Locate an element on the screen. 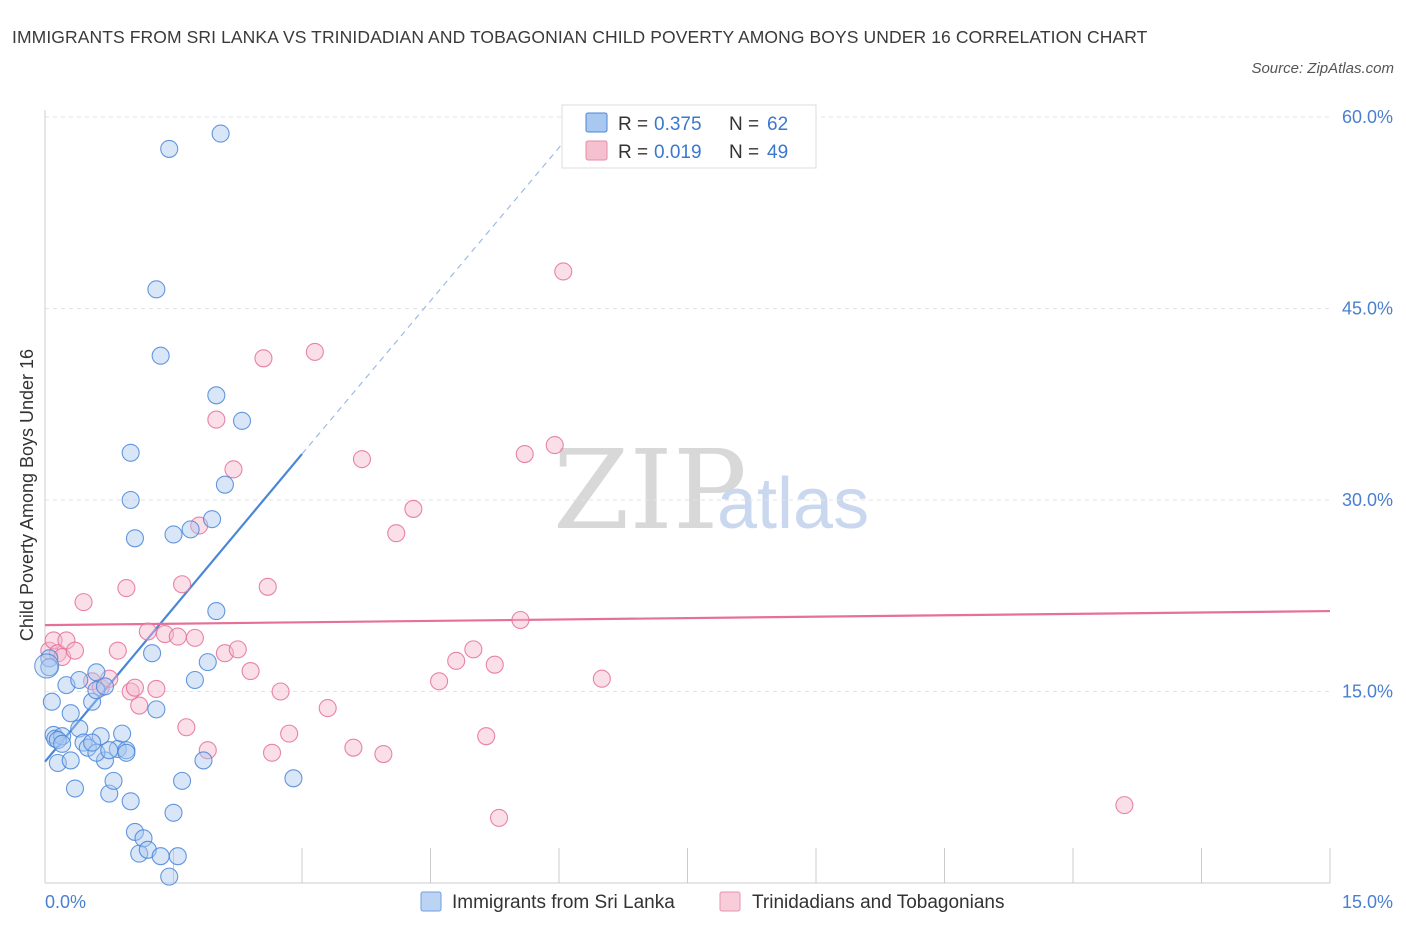 The width and height of the screenshot is (1406, 930). y-tick-label-3: 60.0% is located at coordinates (1367, 117).